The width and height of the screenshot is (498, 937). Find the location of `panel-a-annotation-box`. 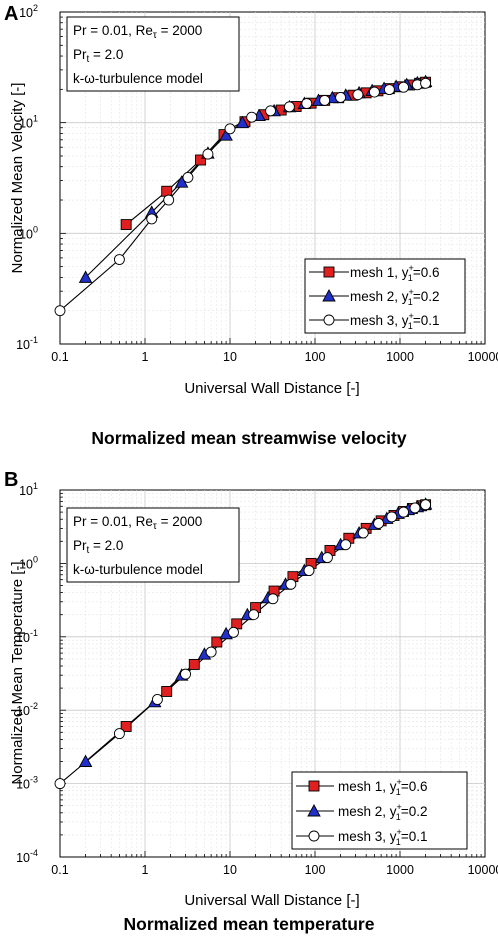

panel-a-annotation-box is located at coordinates (153, 54).